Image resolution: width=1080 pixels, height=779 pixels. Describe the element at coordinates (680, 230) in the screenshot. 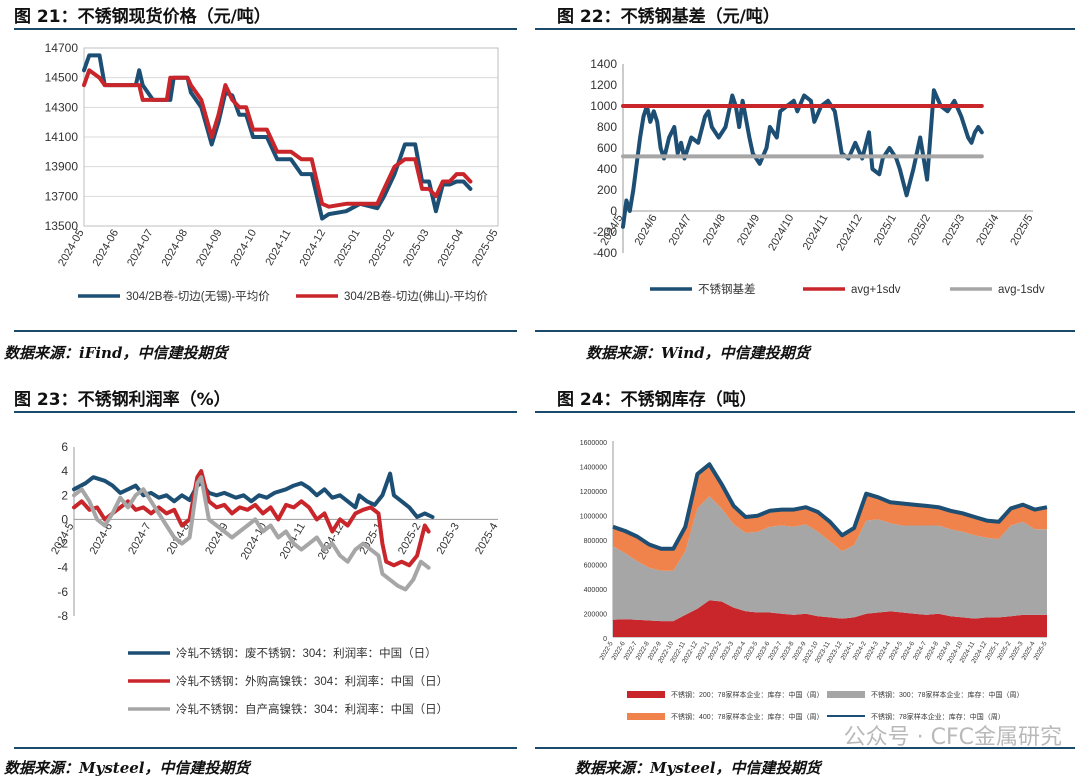

I see `x-tick-label: 2024/7` at that location.